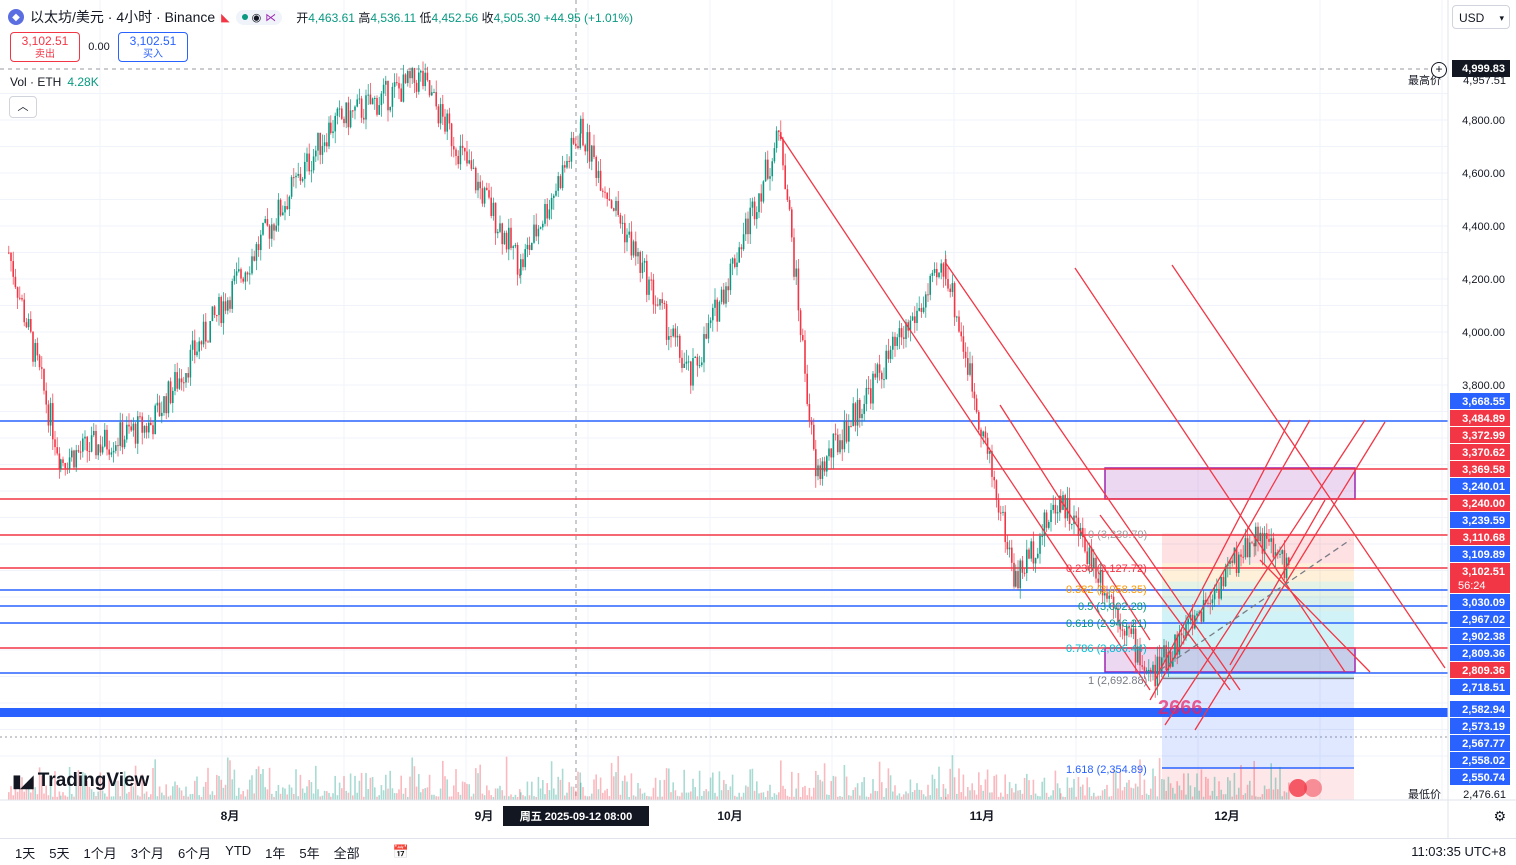 The height and width of the screenshot is (865, 1516). I want to click on sell-button: 3,102.51 卖出, so click(45, 47).